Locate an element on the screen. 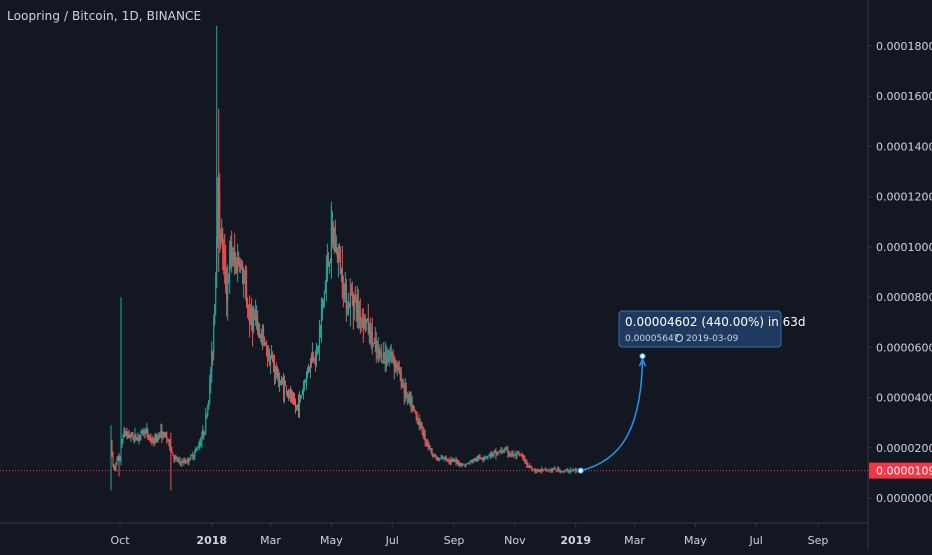 This screenshot has height=555, width=932. x-tick-label: Oct is located at coordinates (120, 540).